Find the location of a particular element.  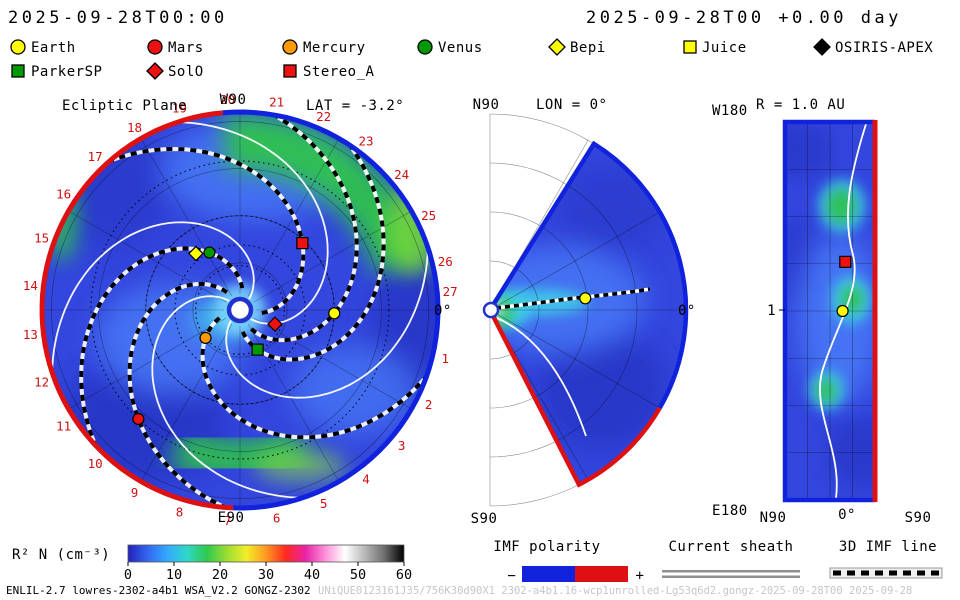

meridional-heatmap is located at coordinates (588, 314).